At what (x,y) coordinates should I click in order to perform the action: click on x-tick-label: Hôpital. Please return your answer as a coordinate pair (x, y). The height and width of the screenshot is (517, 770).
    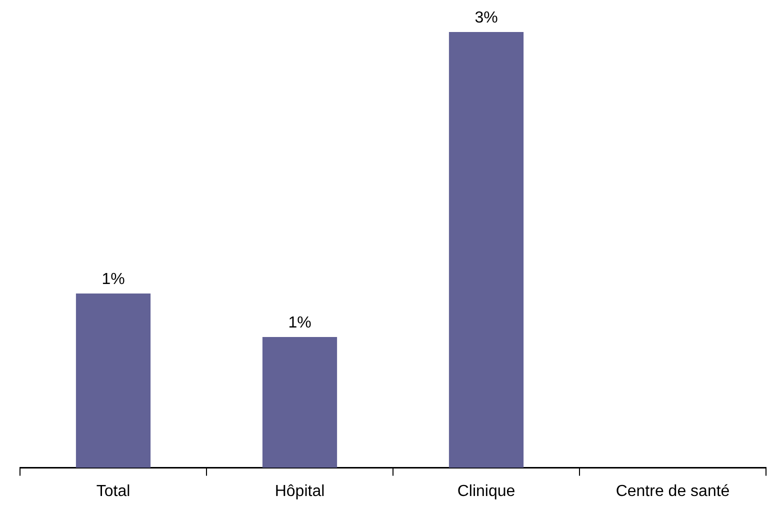
    Looking at the image, I should click on (299, 491).